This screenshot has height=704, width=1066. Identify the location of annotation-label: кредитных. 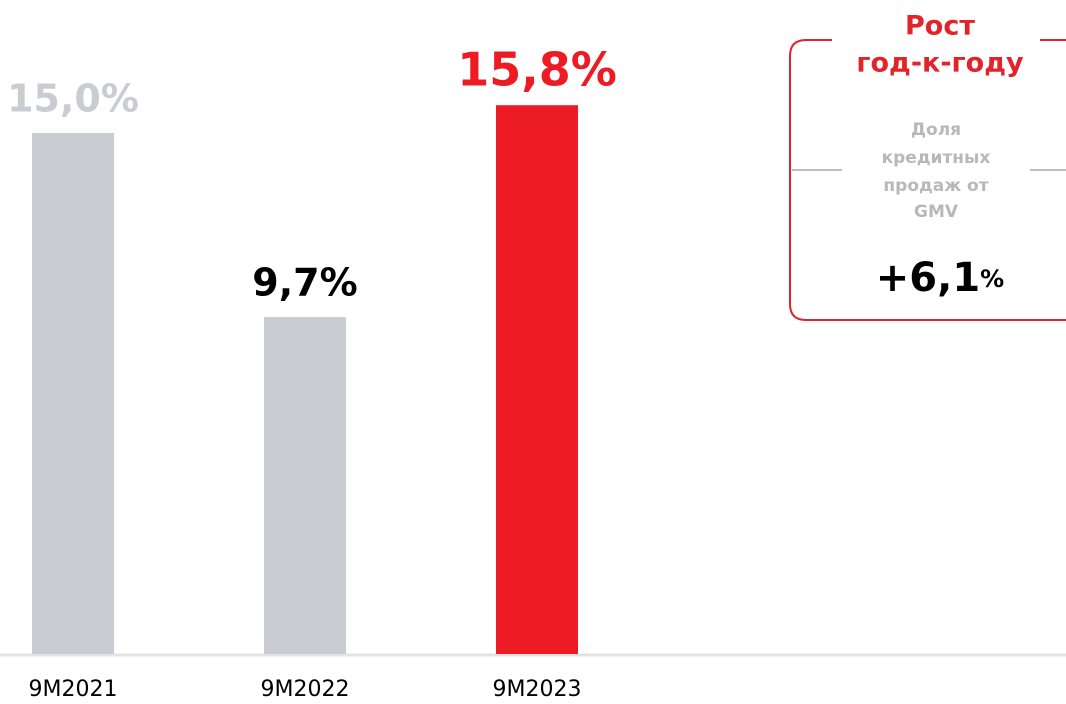
(936, 158).